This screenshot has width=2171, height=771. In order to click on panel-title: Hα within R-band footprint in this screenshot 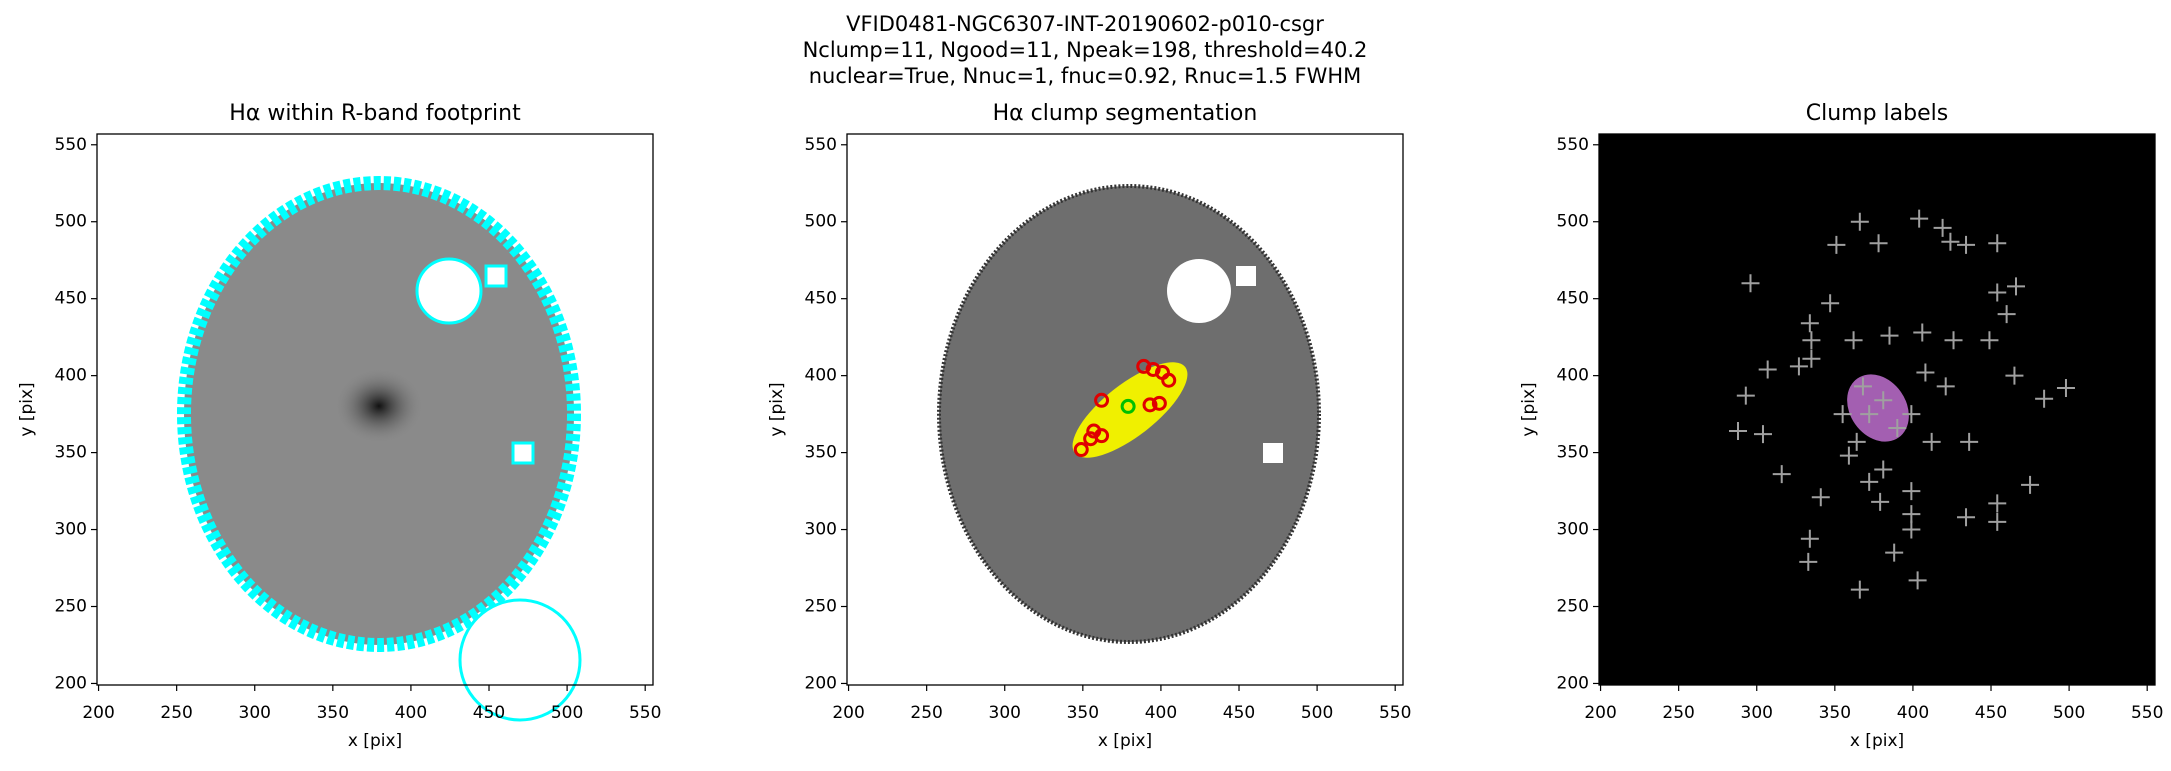, I will do `click(375, 113)`.